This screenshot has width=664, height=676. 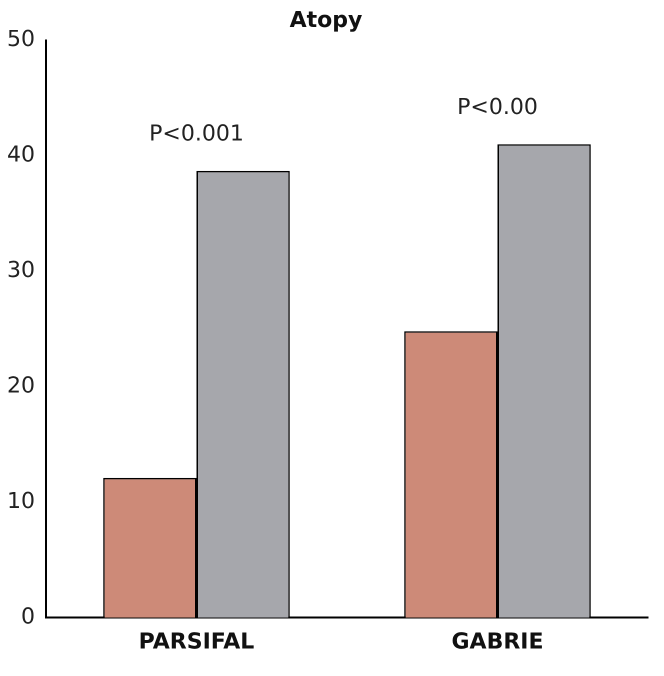 What do you see at coordinates (497, 642) in the screenshot?
I see `x-tick-label: GABRIE` at bounding box center [497, 642].